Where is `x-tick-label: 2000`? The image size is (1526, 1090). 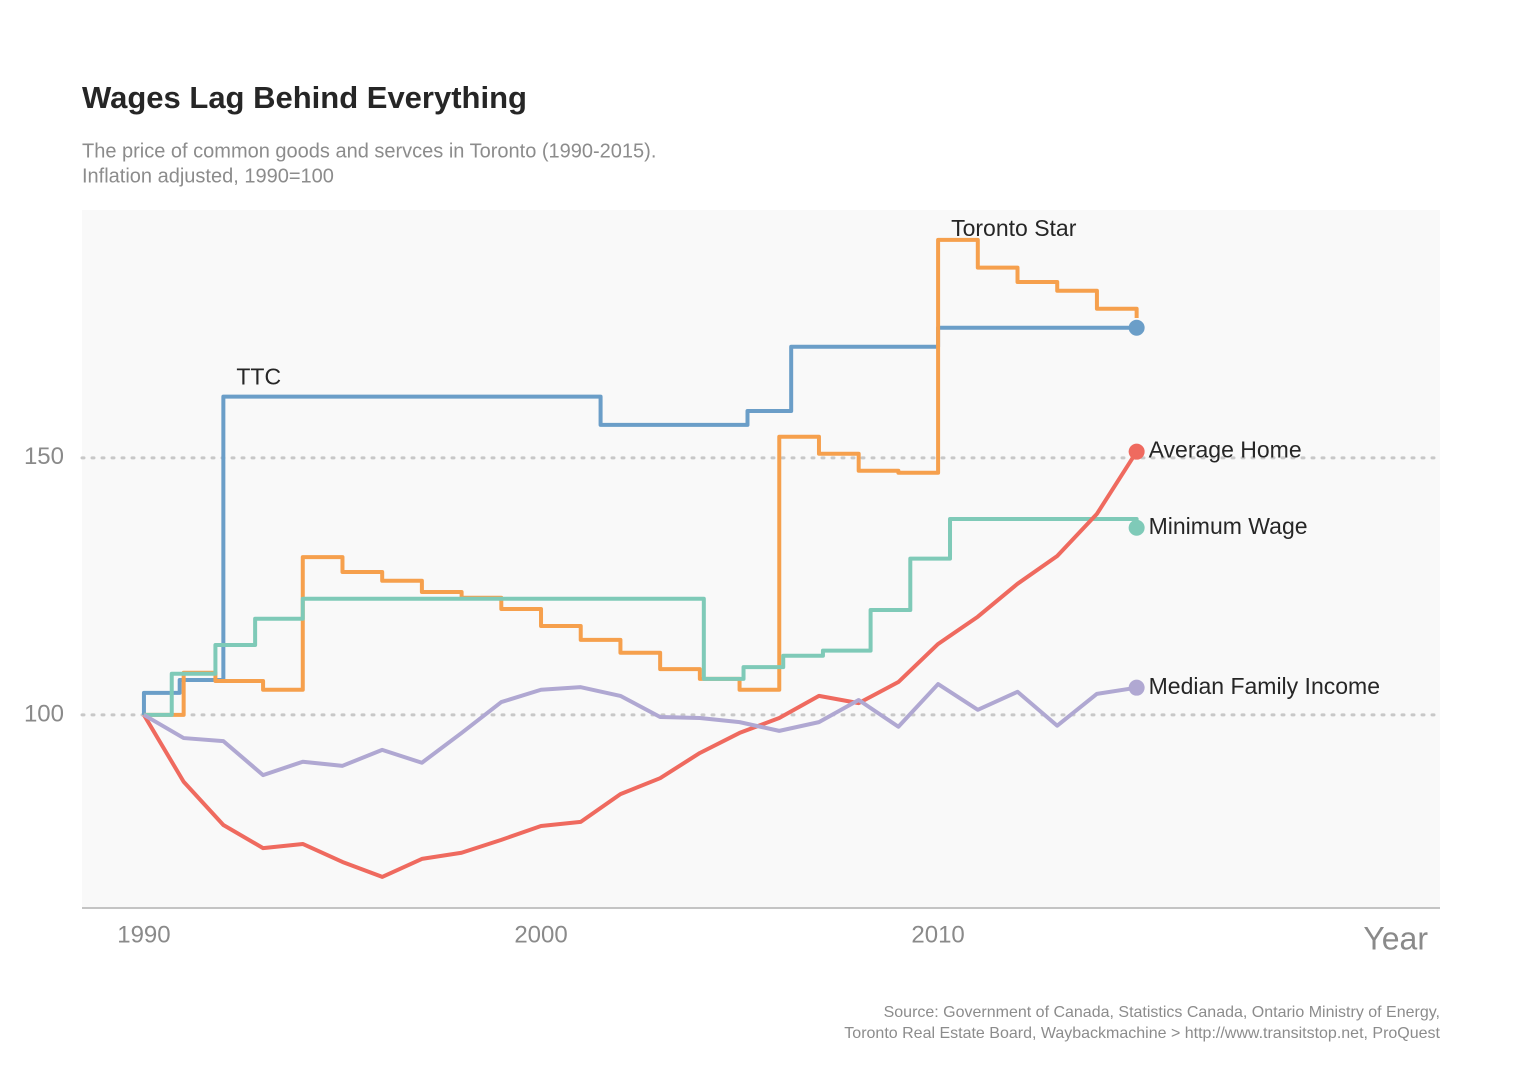 x-tick-label: 2000 is located at coordinates (540, 934).